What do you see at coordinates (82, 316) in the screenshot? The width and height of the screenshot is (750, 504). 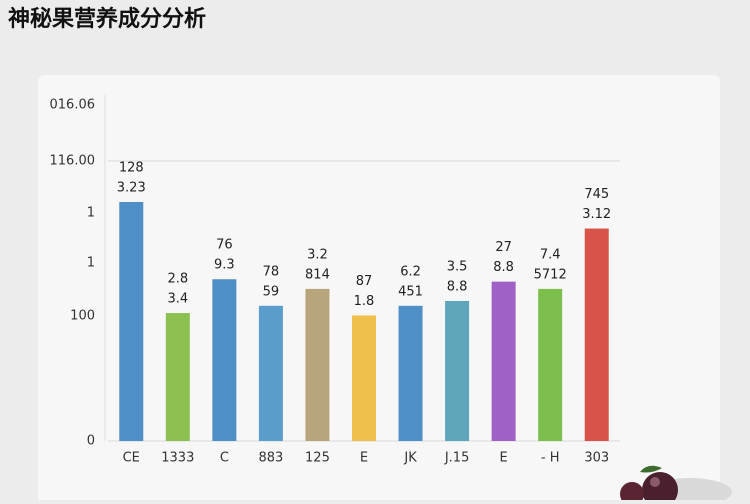 I see `y-axis-note: 100` at bounding box center [82, 316].